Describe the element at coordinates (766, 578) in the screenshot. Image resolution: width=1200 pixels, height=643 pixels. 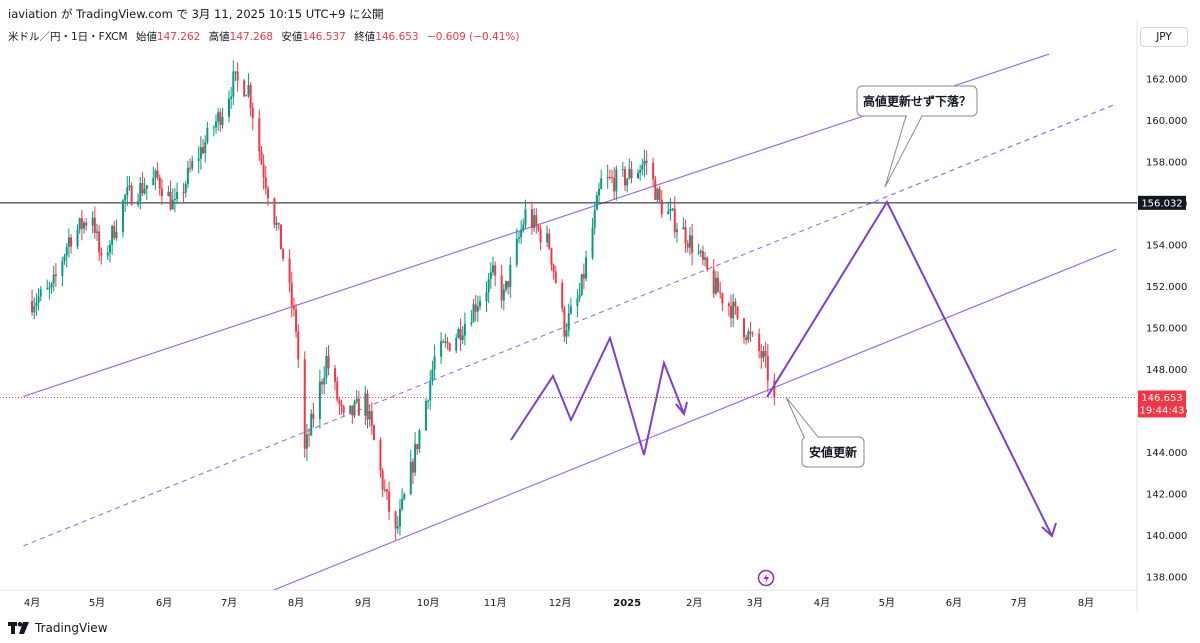
I see `event-lightning-icon` at that location.